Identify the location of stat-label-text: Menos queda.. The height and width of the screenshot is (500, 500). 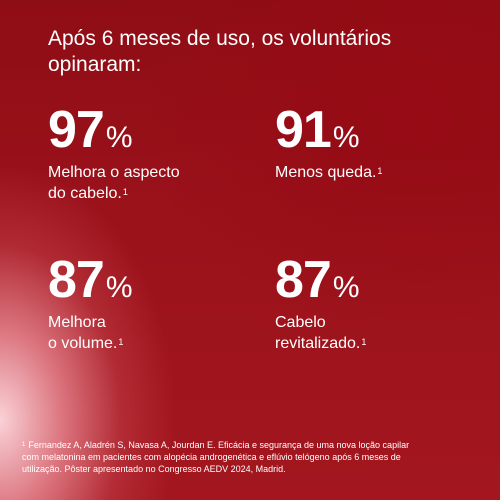
(326, 172).